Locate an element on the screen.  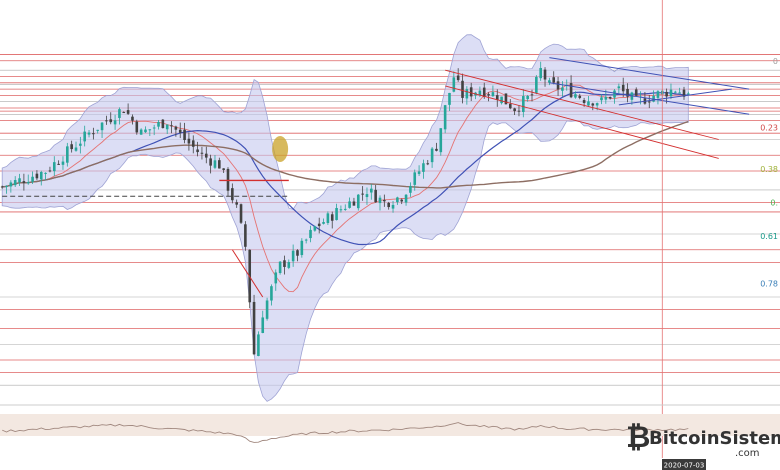
bitcoin-logo-icon: ₿ is located at coordinates (638, 437).